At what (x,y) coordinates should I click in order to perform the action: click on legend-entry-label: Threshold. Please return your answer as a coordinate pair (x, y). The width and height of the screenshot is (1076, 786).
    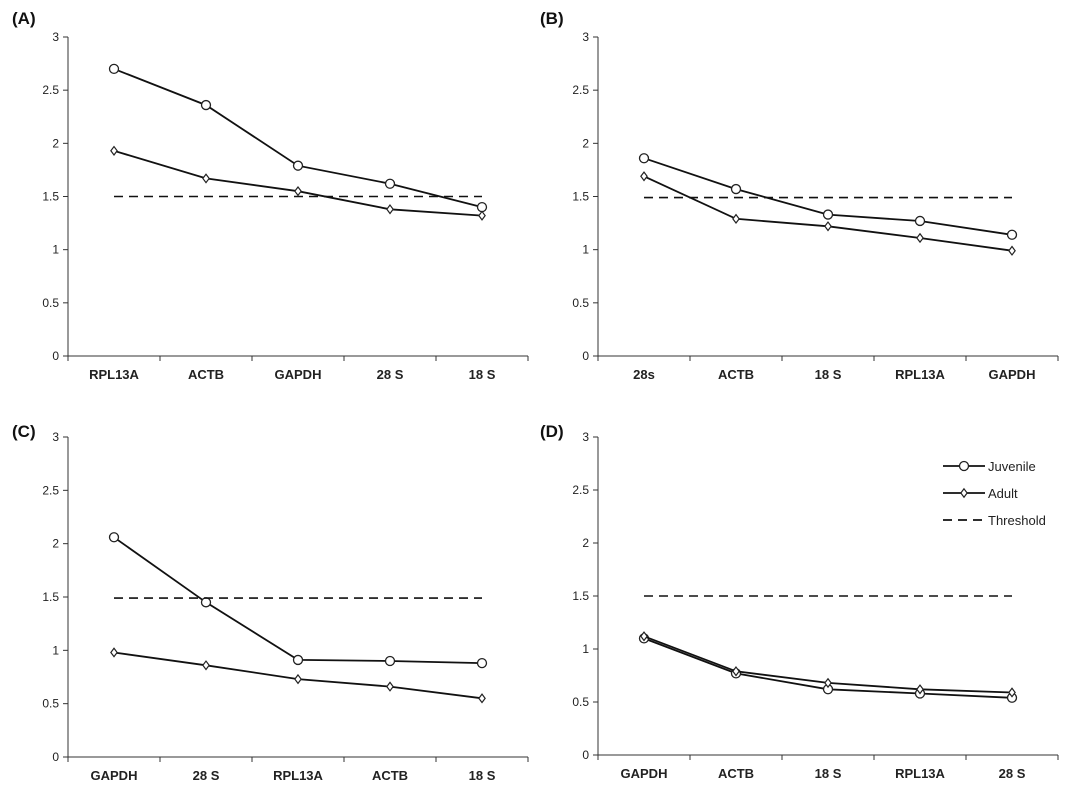
    Looking at the image, I should click on (1017, 520).